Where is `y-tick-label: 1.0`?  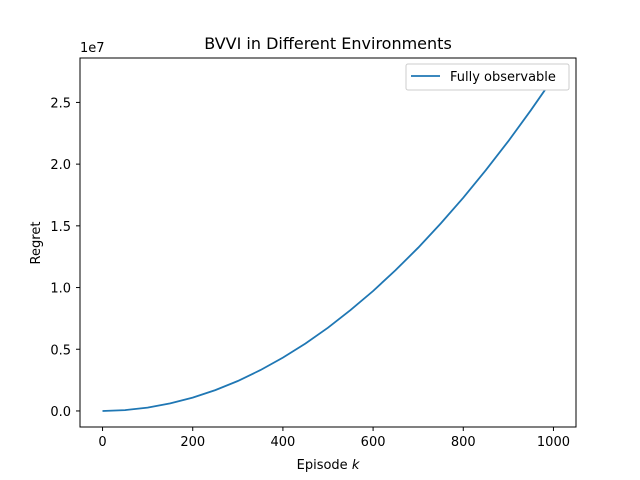
y-tick-label: 1.0 is located at coordinates (60, 289).